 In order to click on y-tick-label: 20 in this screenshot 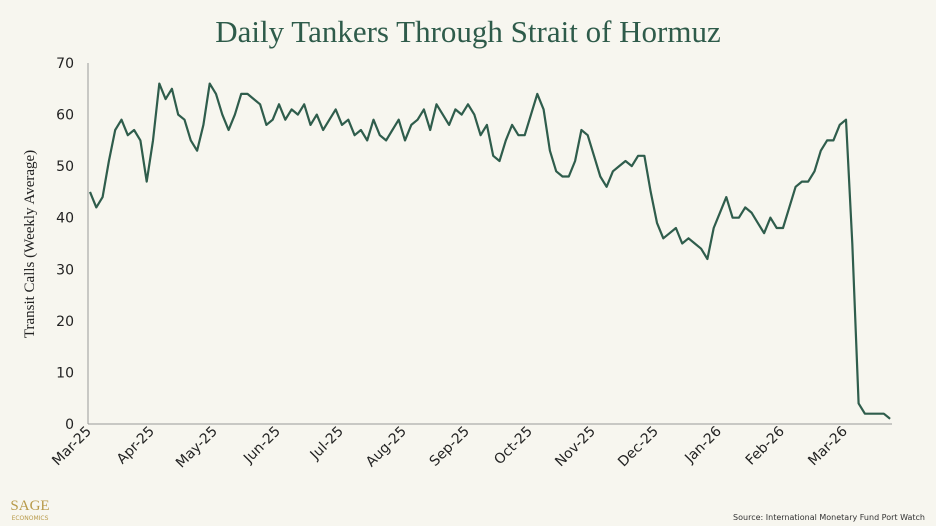, I will do `click(65, 322)`.